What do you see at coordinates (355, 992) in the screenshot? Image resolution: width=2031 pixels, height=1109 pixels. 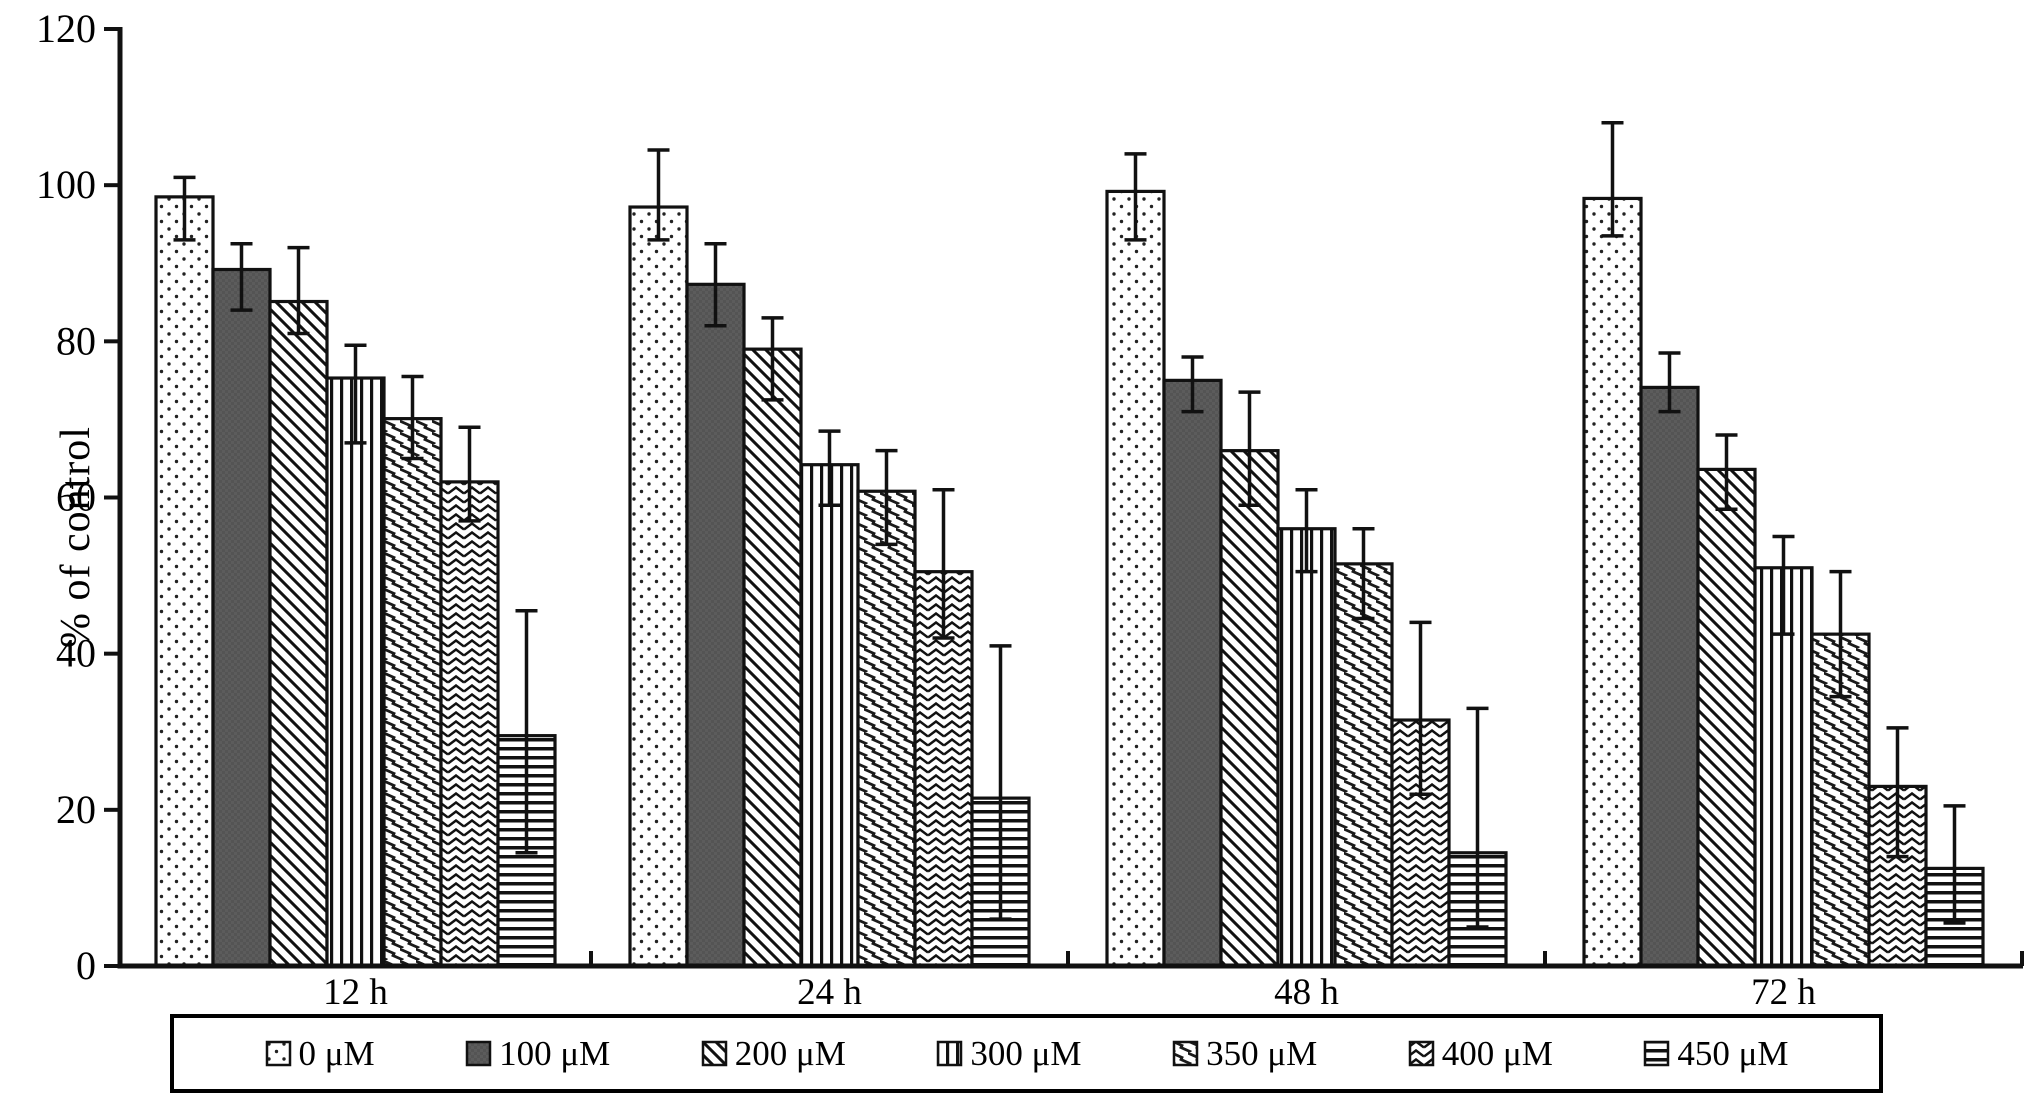 I see `x-group-label: 12 h` at bounding box center [355, 992].